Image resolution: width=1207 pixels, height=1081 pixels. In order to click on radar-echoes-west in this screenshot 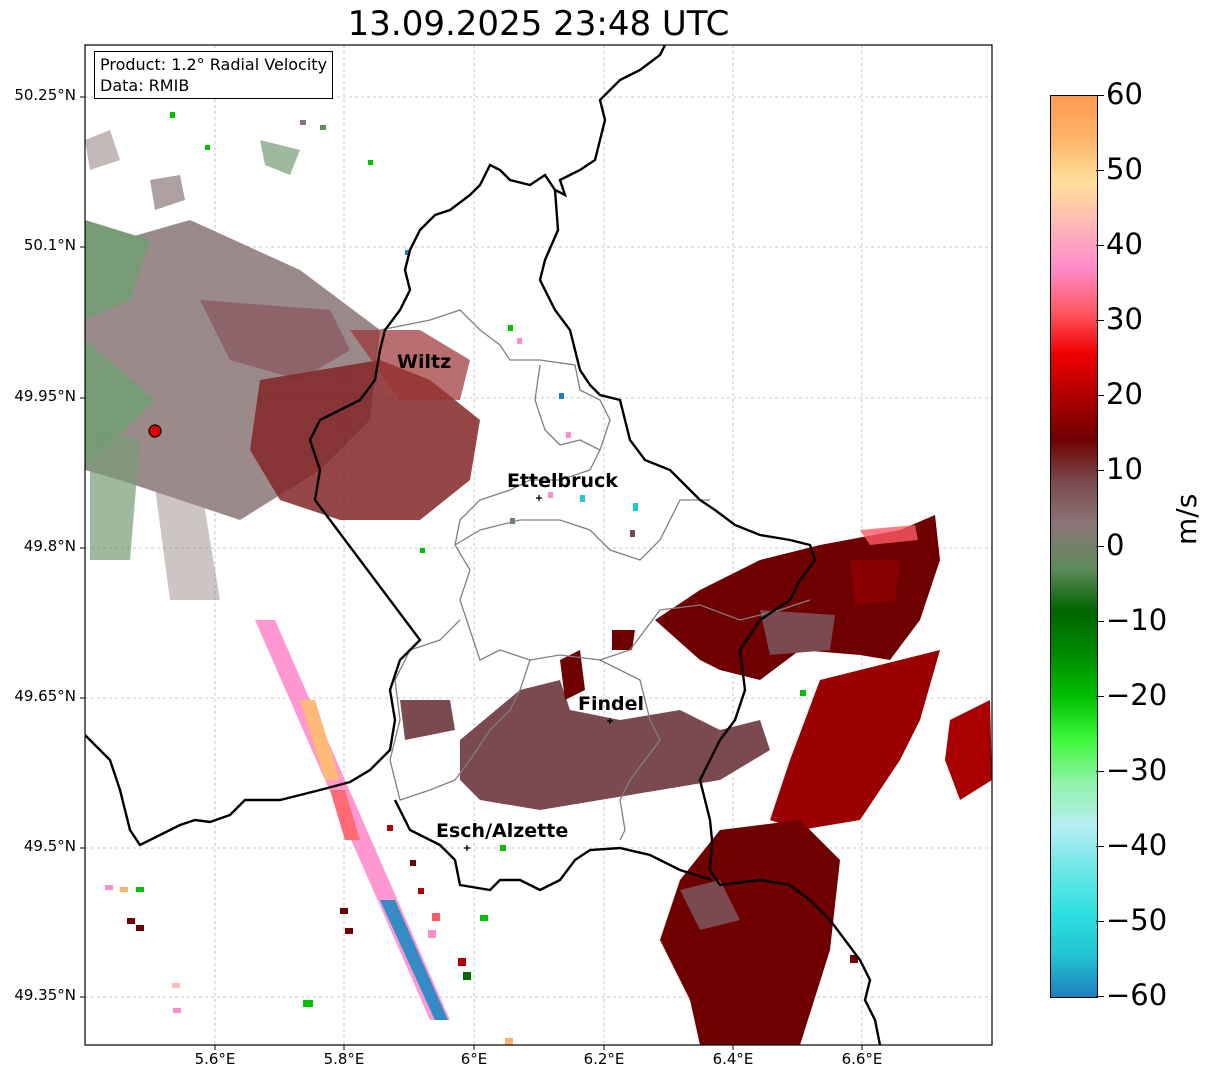, I will do `click(282, 365)`.